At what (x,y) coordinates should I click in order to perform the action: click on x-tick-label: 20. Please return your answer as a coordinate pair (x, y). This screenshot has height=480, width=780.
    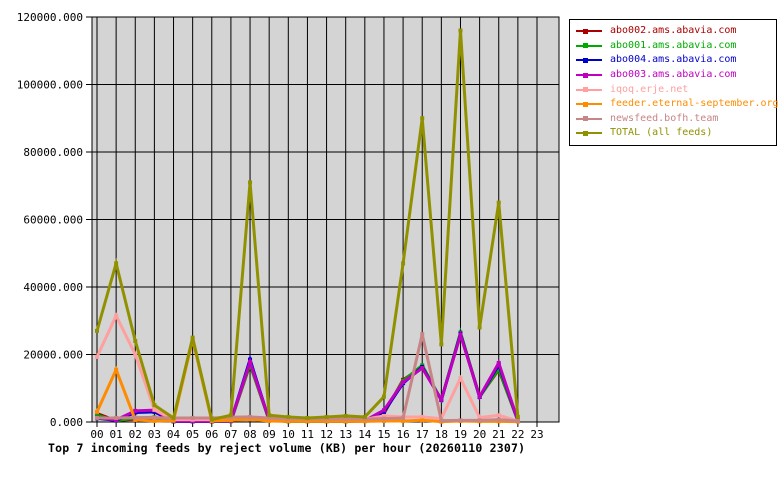
    Looking at the image, I should click on (479, 434).